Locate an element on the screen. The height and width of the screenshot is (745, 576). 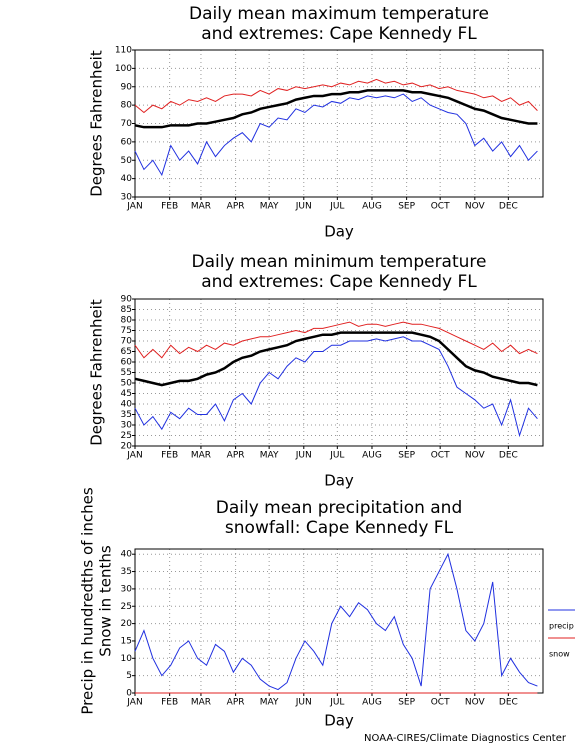
legend-label: precip is located at coordinates (561, 626).